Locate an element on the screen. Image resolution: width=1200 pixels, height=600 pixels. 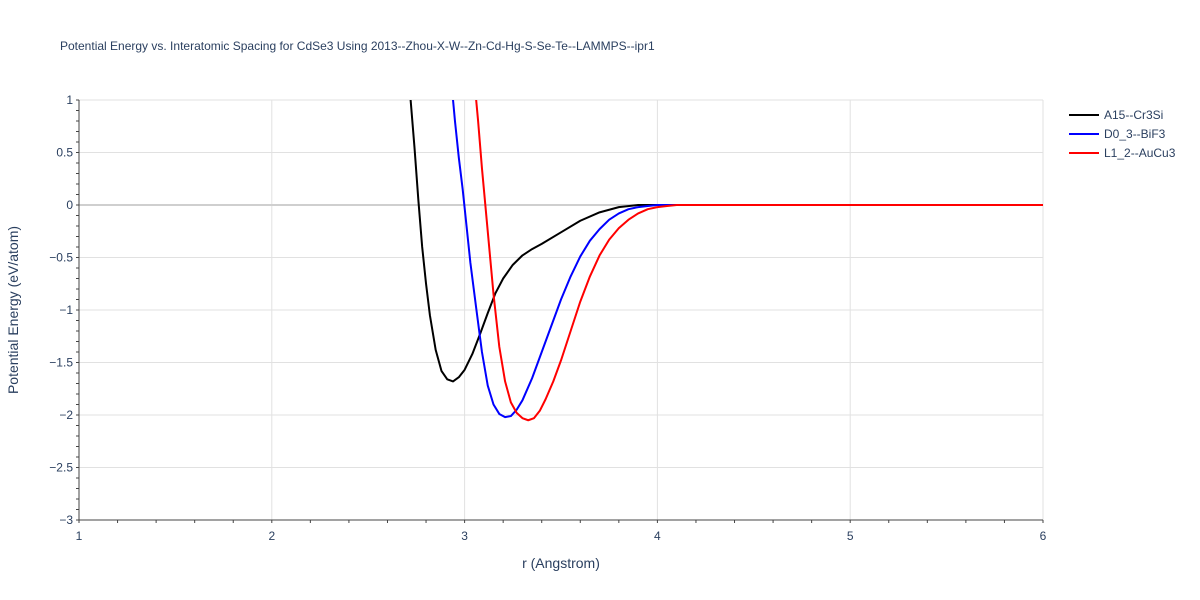
legend-item: L1_2--AuCu3 is located at coordinates (1122, 153).